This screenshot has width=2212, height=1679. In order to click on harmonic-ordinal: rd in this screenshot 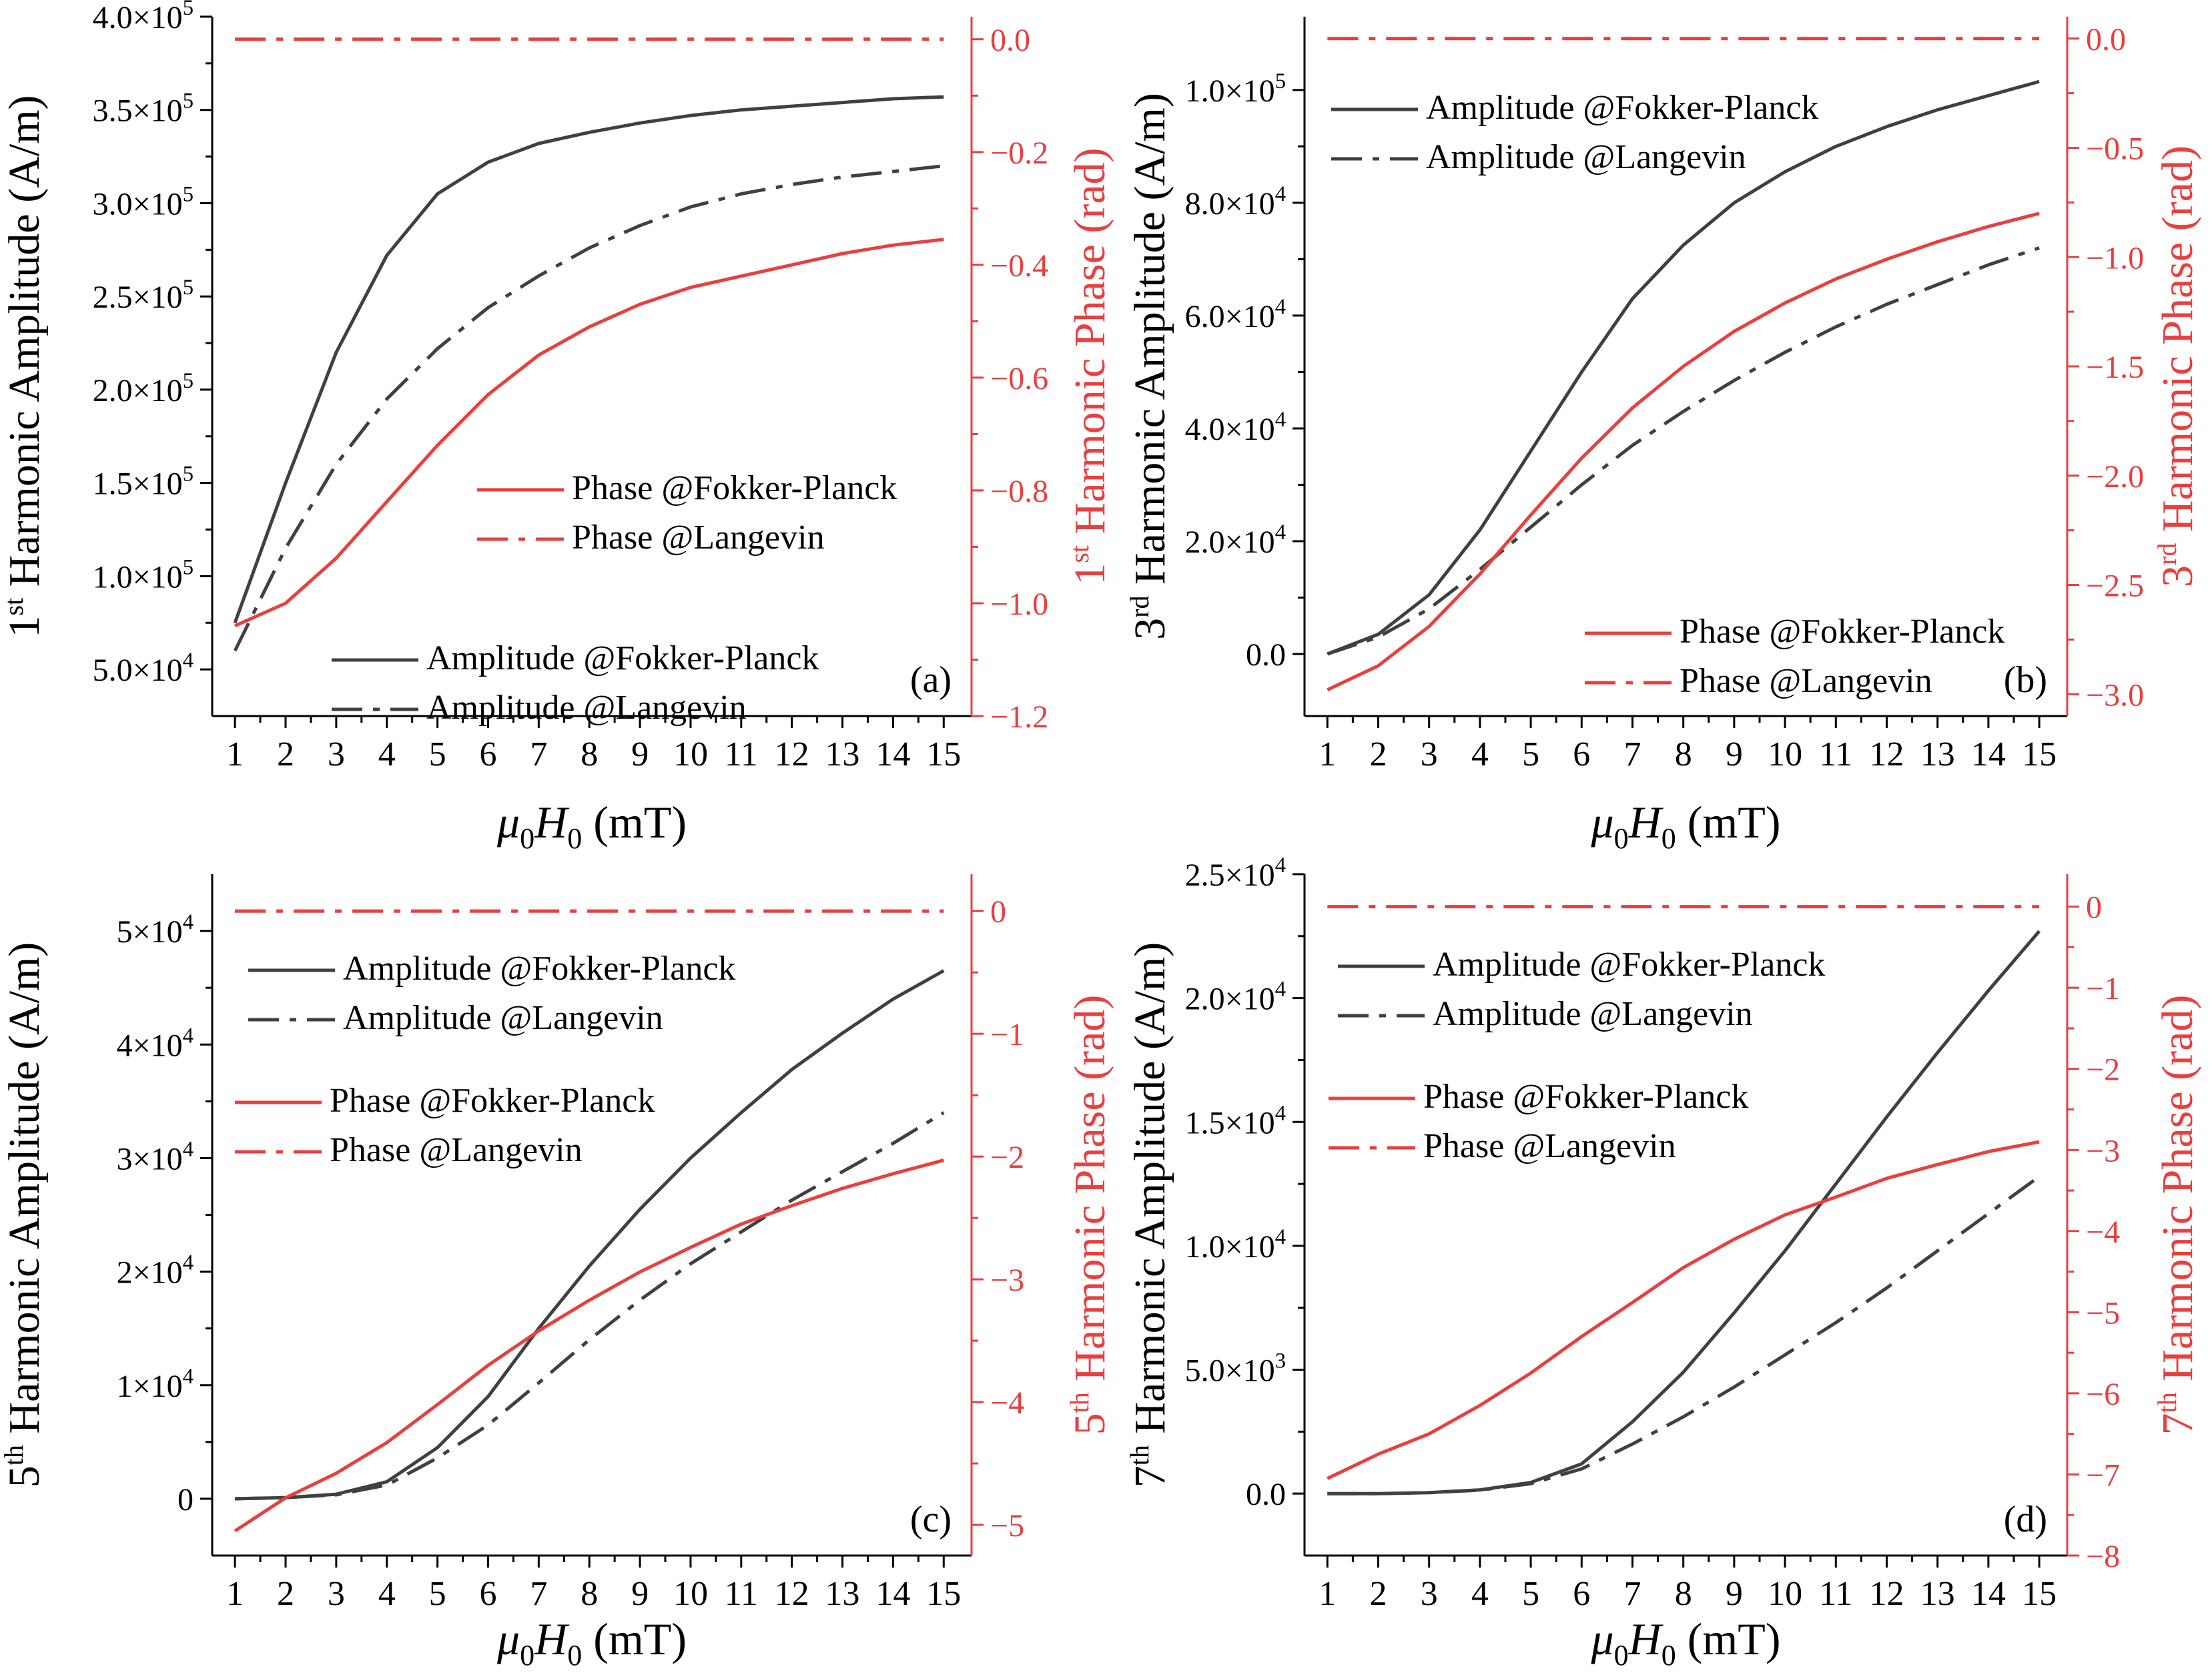, I will do `click(2167, 554)`.